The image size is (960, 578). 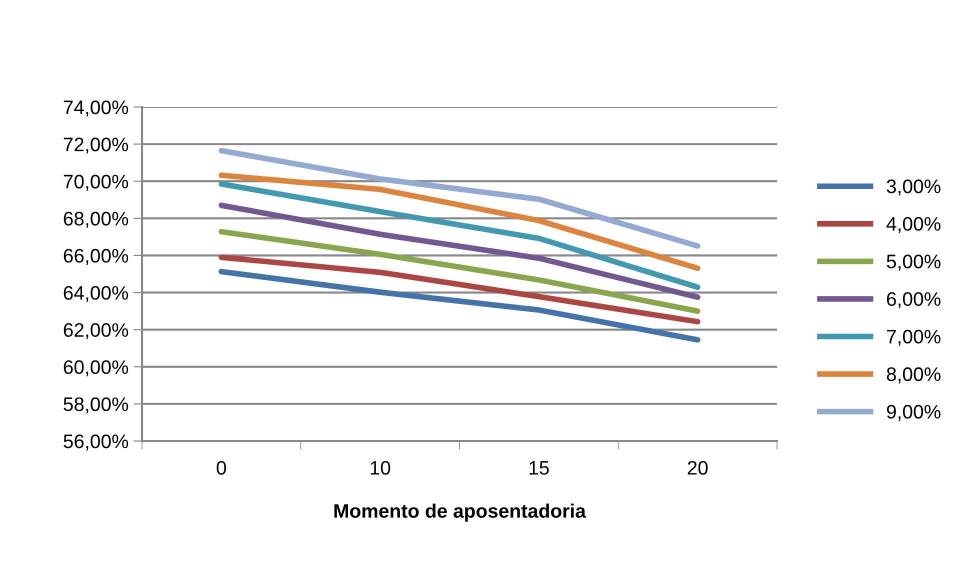 What do you see at coordinates (96, 256) in the screenshot?
I see `y-tick-label: 66,00%` at bounding box center [96, 256].